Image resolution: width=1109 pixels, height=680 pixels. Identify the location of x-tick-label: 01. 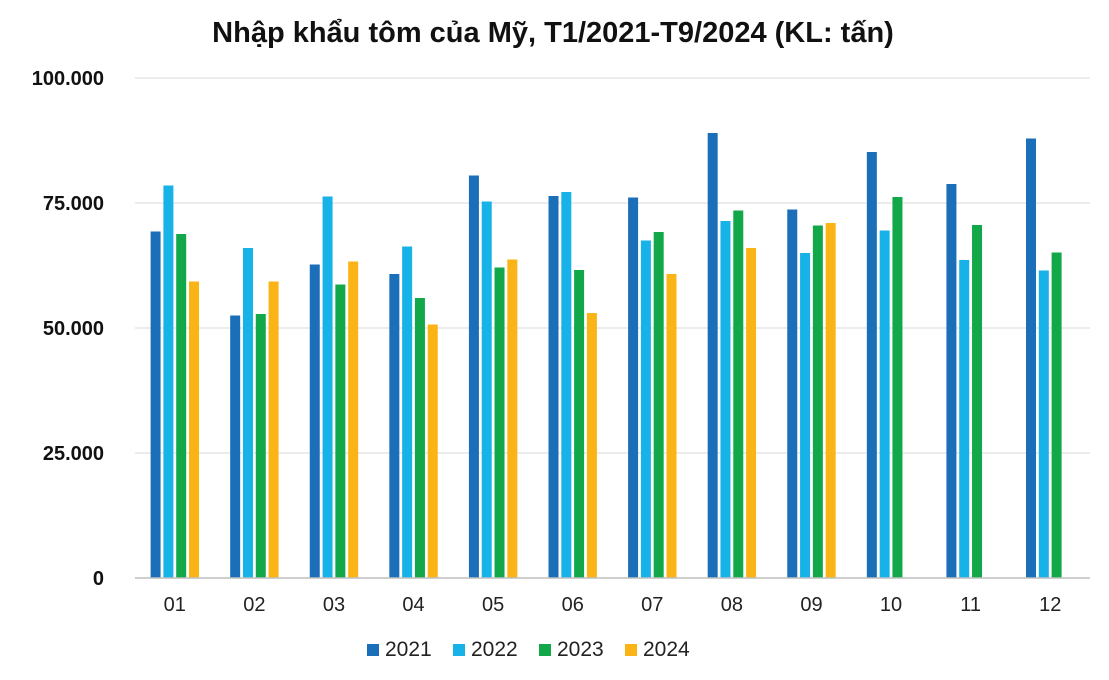
(175, 605).